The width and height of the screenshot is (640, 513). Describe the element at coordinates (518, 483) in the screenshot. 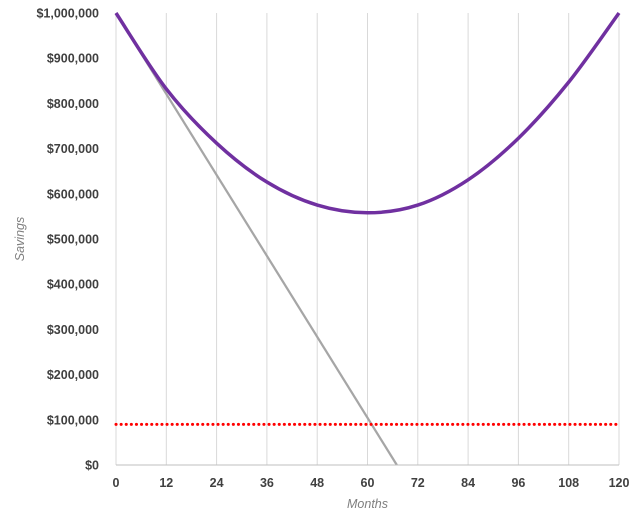

I see `x-tick-label: 96` at that location.